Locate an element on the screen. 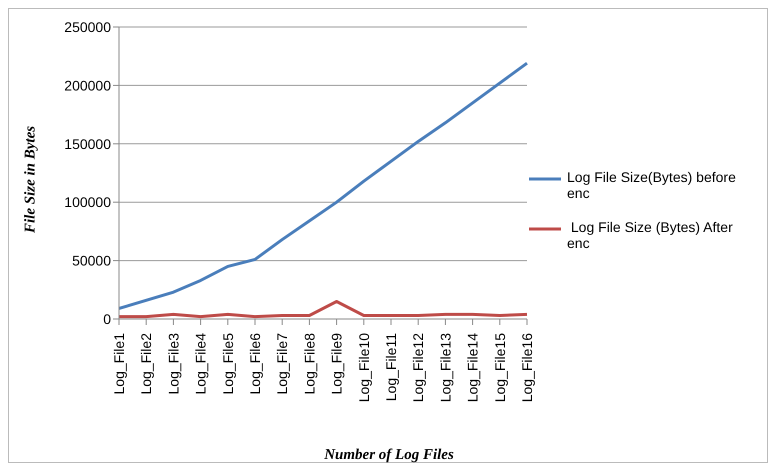 The width and height of the screenshot is (771, 465). x-tick-label: Log_File10 is located at coordinates (364, 367).